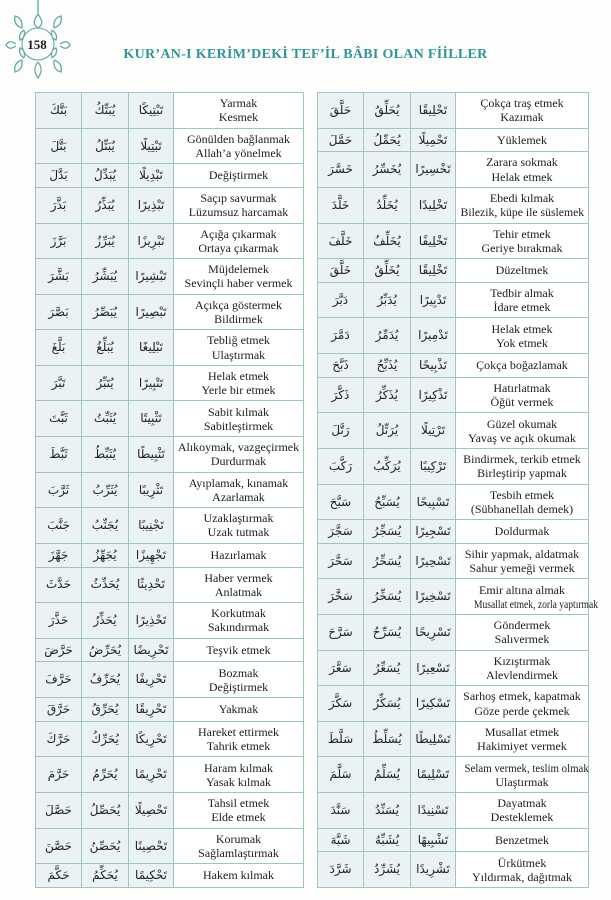 This screenshot has width=611, height=900. What do you see at coordinates (387, 365) in the screenshot?
I see `arabic-present-cell: يُذَبِّحُ` at bounding box center [387, 365].